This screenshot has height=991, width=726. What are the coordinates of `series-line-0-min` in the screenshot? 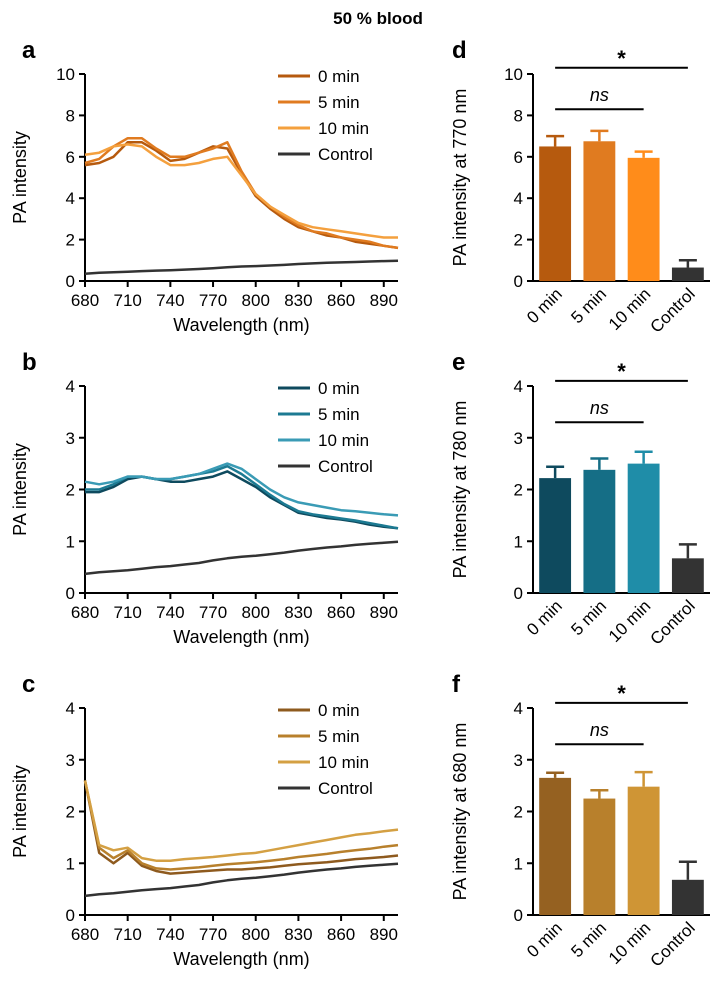 It's located at (241, 827).